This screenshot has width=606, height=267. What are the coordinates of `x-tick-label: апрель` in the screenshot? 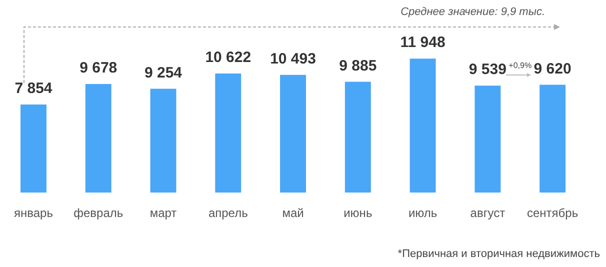 It's located at (228, 213).